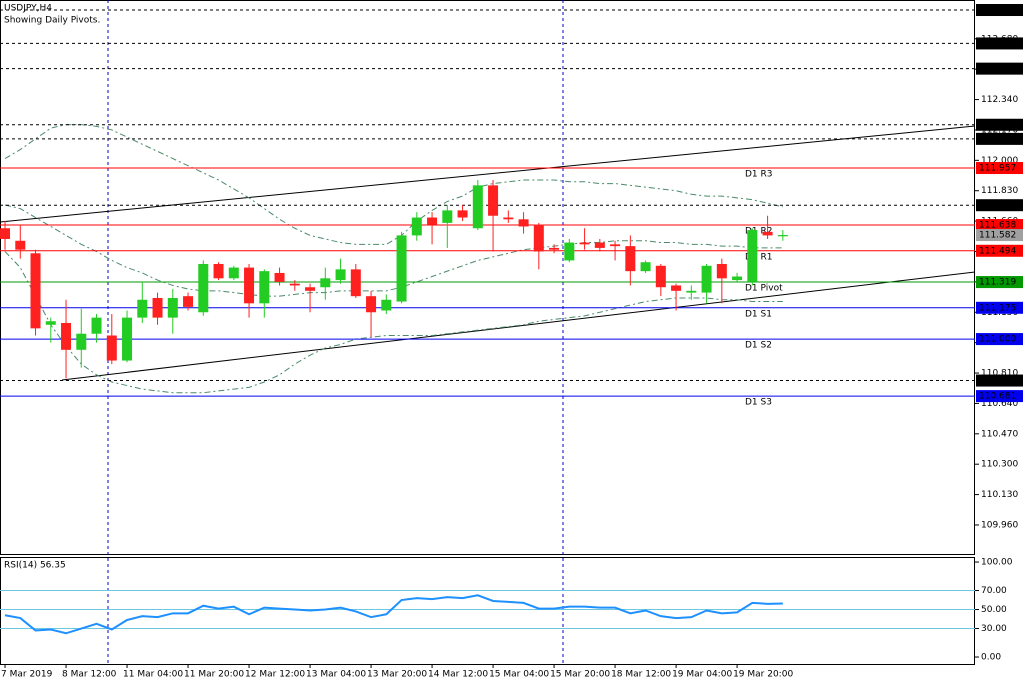  What do you see at coordinates (214, 675) in the screenshot?
I see `x-tick-label: 11 Mar 20:00` at bounding box center [214, 675].